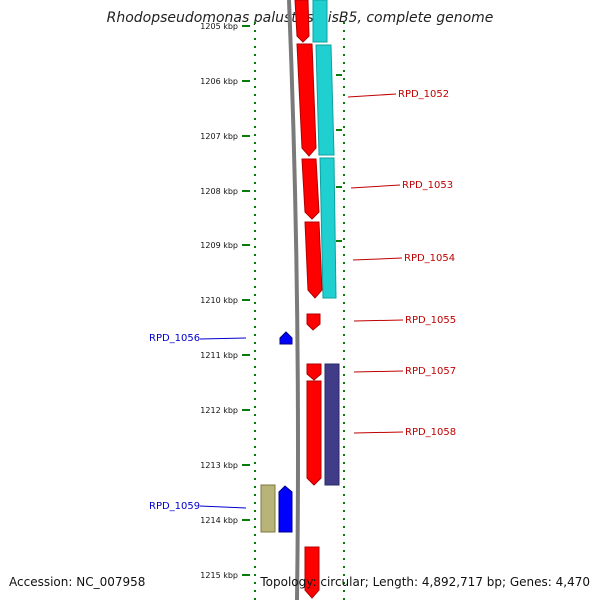  Describe the element at coordinates (423, 94) in the screenshot. I see `gene-label-rpd-1052: RPD_1052` at that location.